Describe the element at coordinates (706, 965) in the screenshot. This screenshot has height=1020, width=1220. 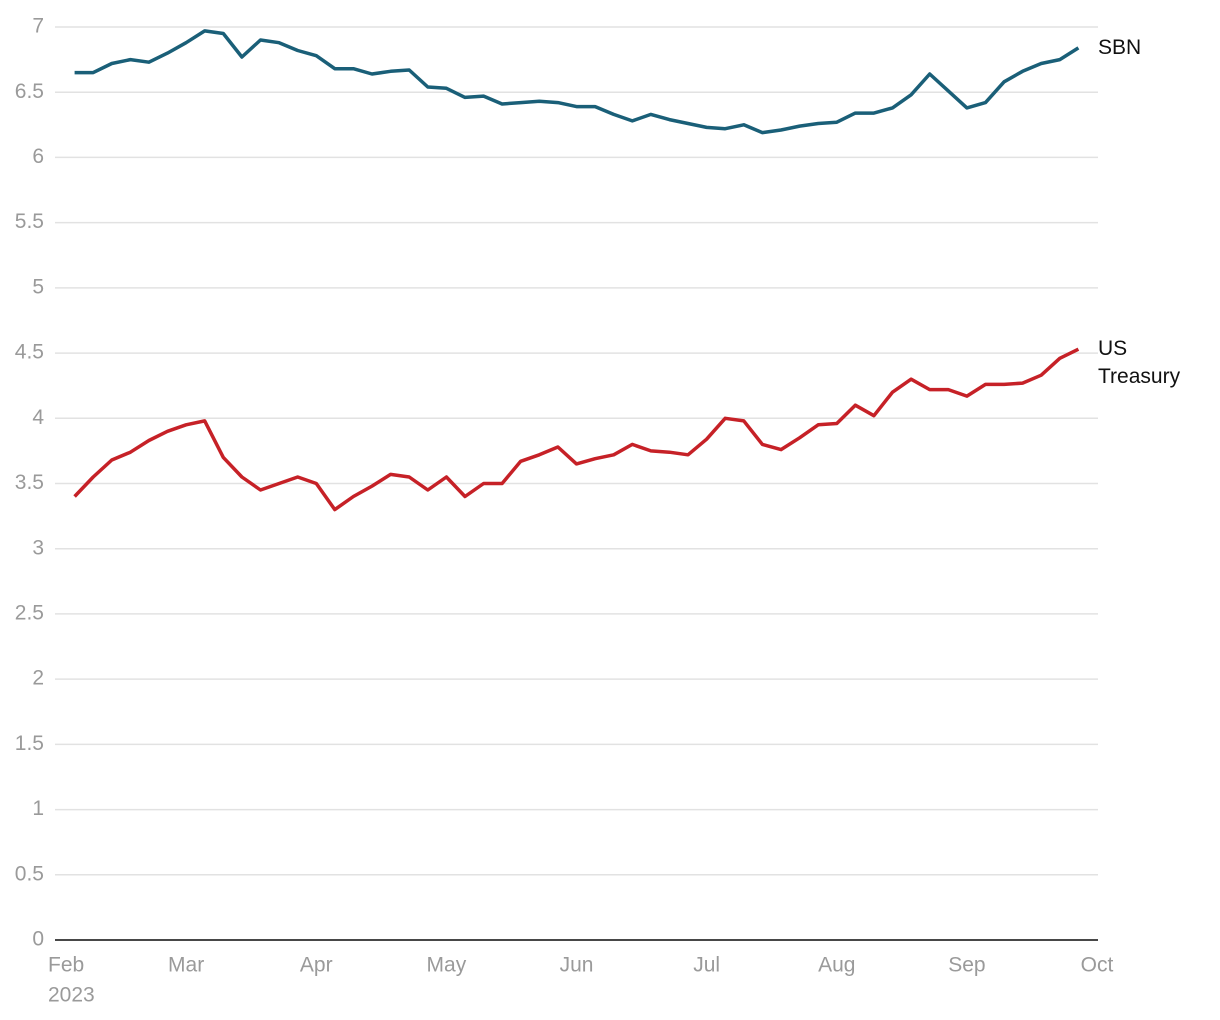
I see `x-tick-label: Jul` at that location.